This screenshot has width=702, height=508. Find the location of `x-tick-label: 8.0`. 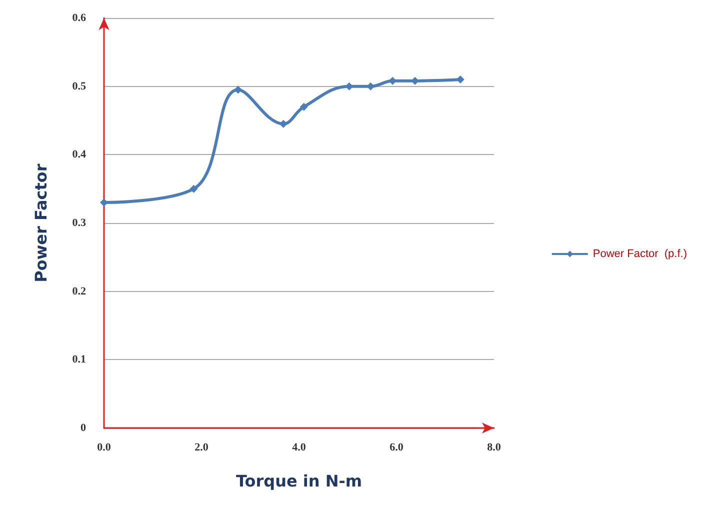

x-tick-label: 8.0 is located at coordinates (494, 448).